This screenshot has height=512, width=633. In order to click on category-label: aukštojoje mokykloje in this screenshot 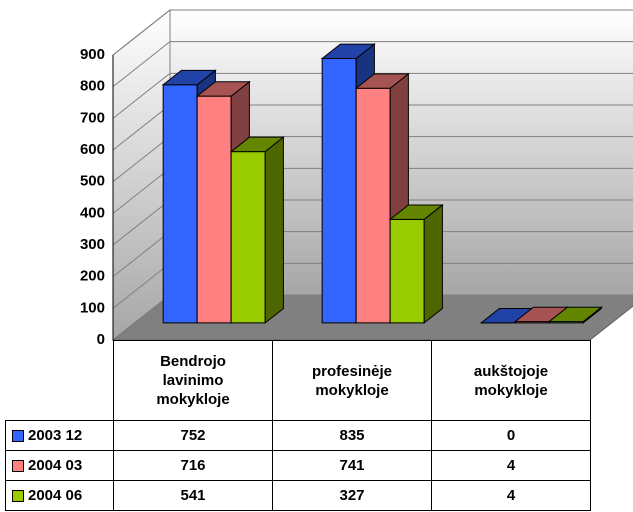, I will do `click(511, 380)`.